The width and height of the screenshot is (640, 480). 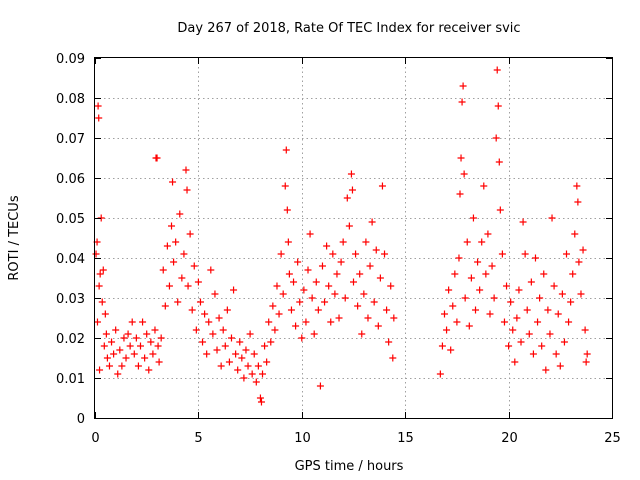 I want to click on y-axis-label: ROTI / TECUs, so click(x=14, y=237).